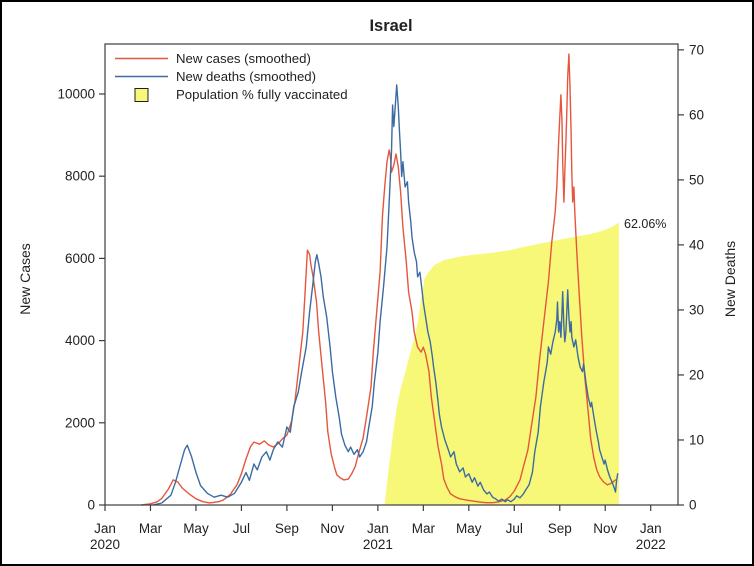  What do you see at coordinates (81, 299) in the screenshot?
I see `y-axis-left: 0 2000 4000 6000 8000 10000` at bounding box center [81, 299].